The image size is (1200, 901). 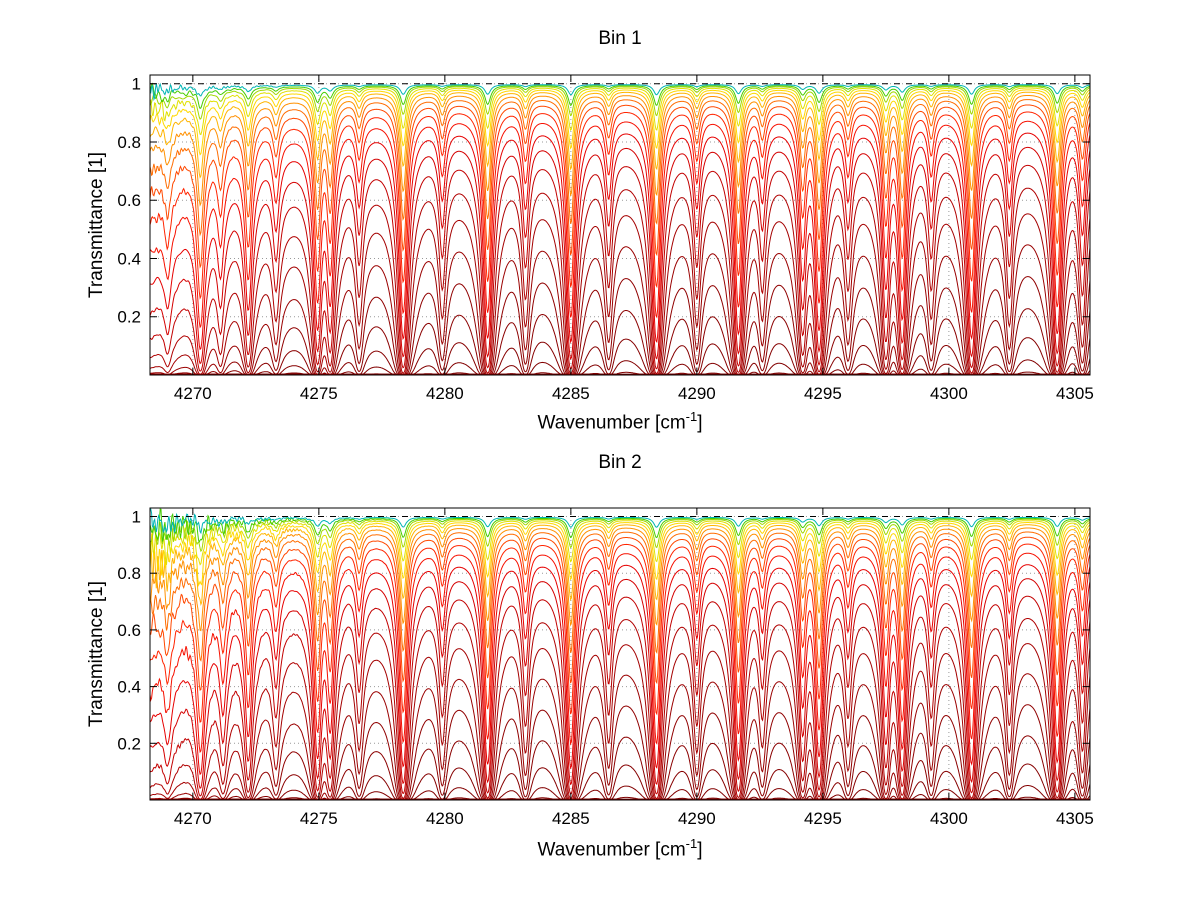 What do you see at coordinates (620, 38) in the screenshot?
I see `title-bin1: Bin 1` at bounding box center [620, 38].